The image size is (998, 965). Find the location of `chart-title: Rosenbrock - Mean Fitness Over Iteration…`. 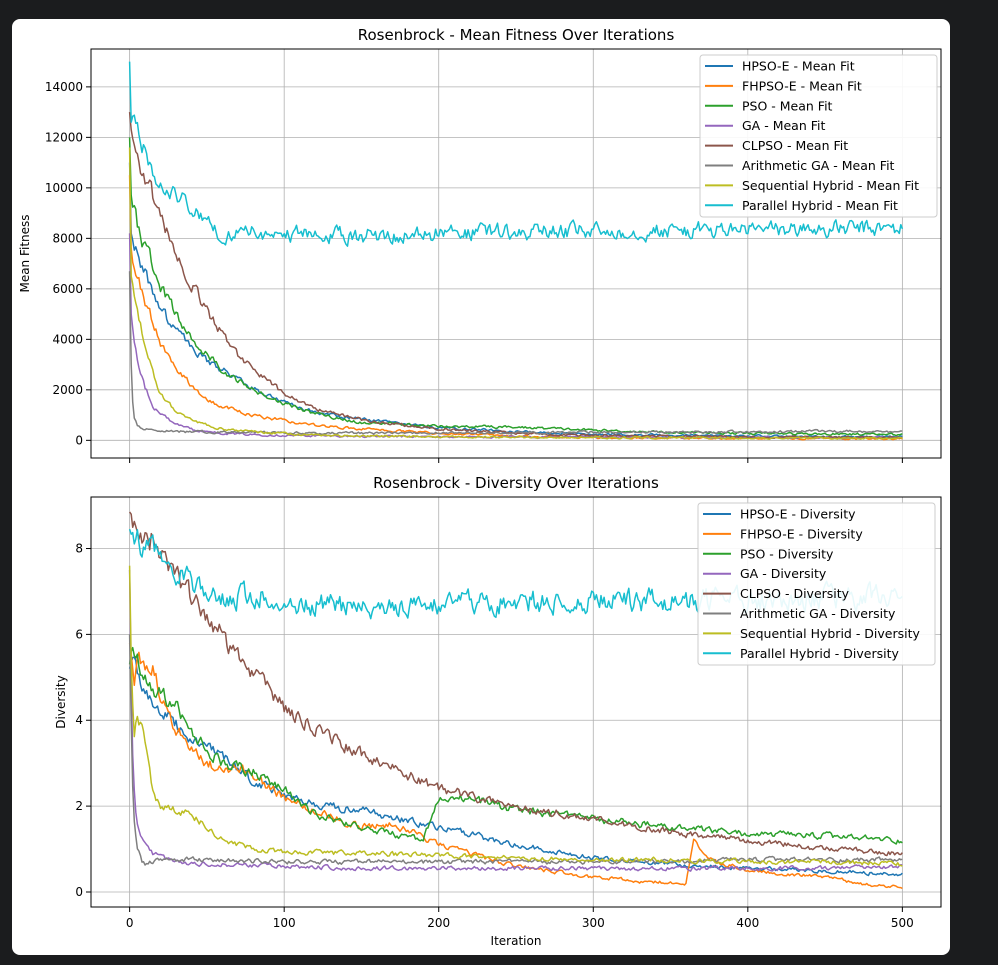

chart-title: Rosenbrock - Mean Fitness Over Iteration… is located at coordinates (516, 35).